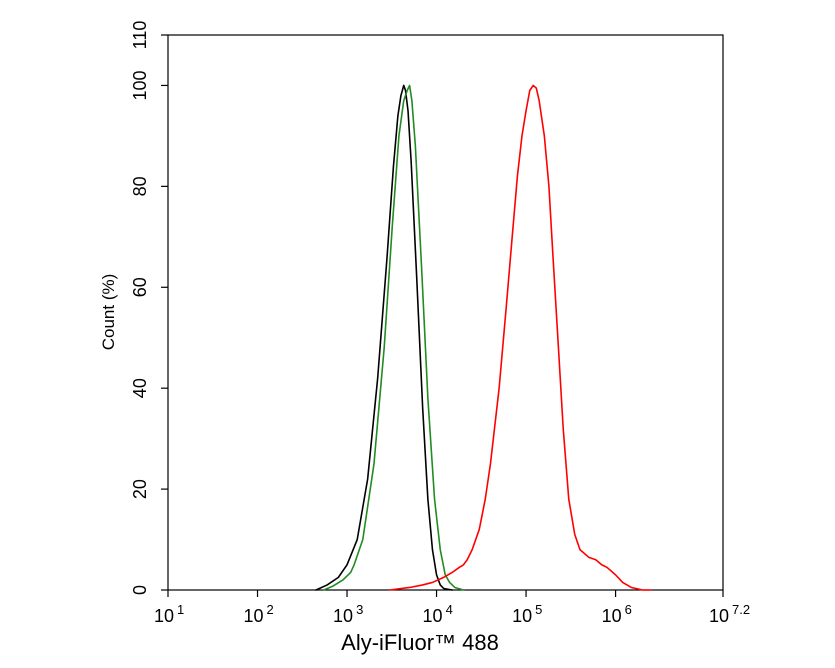 The height and width of the screenshot is (668, 835). I want to click on y-tick-label: 100, so click(140, 85).